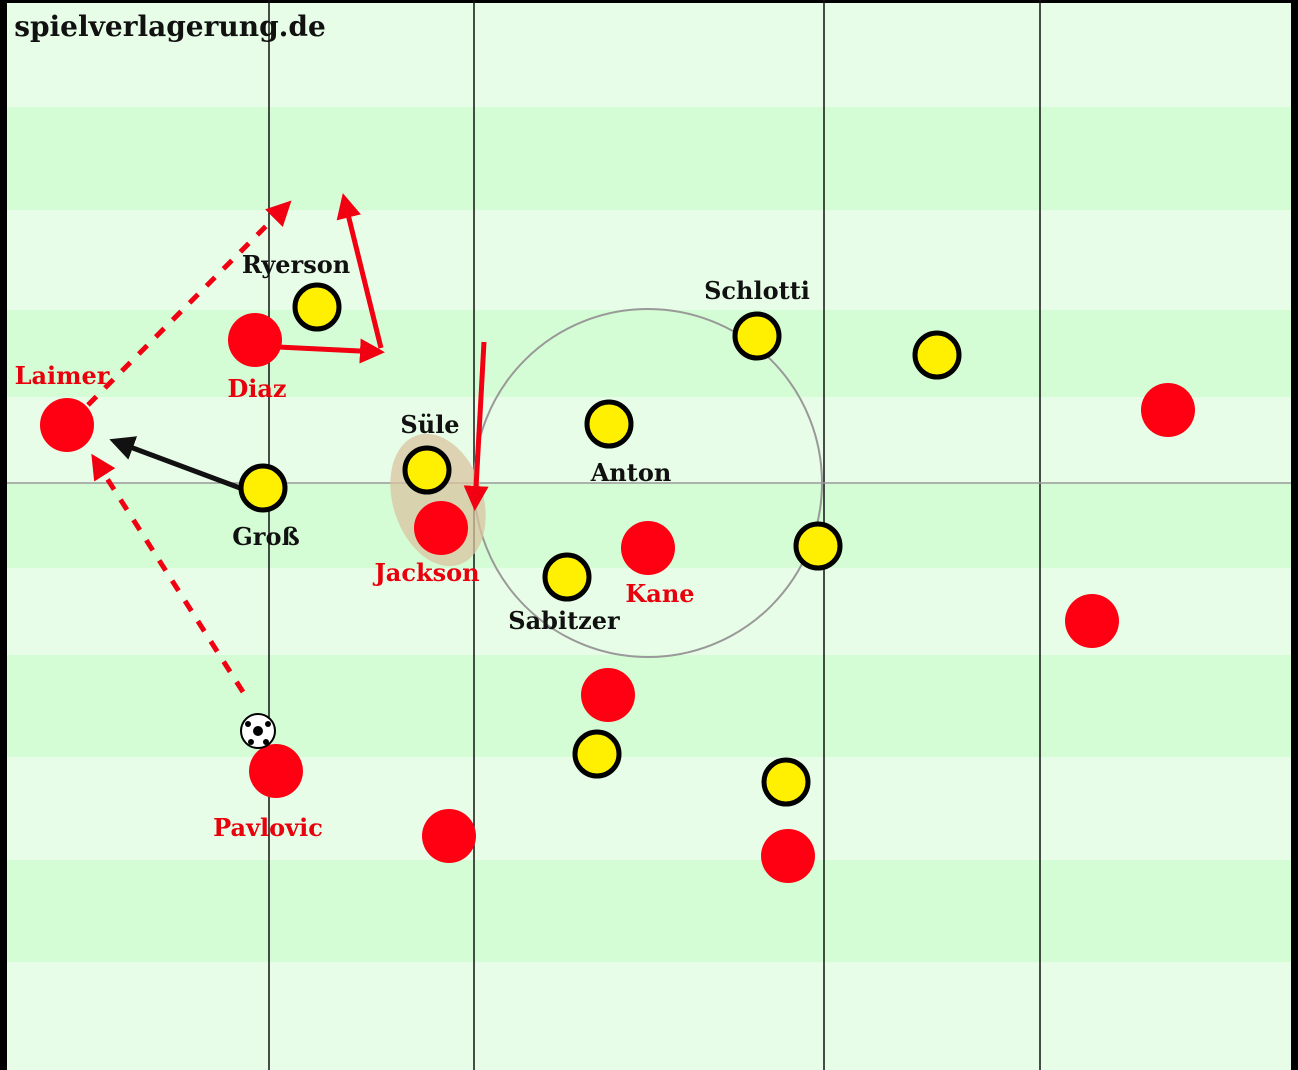 Image resolution: width=1298 pixels, height=1070 pixels. Describe the element at coordinates (425, 572) in the screenshot. I see `player-label: Jackson` at that location.